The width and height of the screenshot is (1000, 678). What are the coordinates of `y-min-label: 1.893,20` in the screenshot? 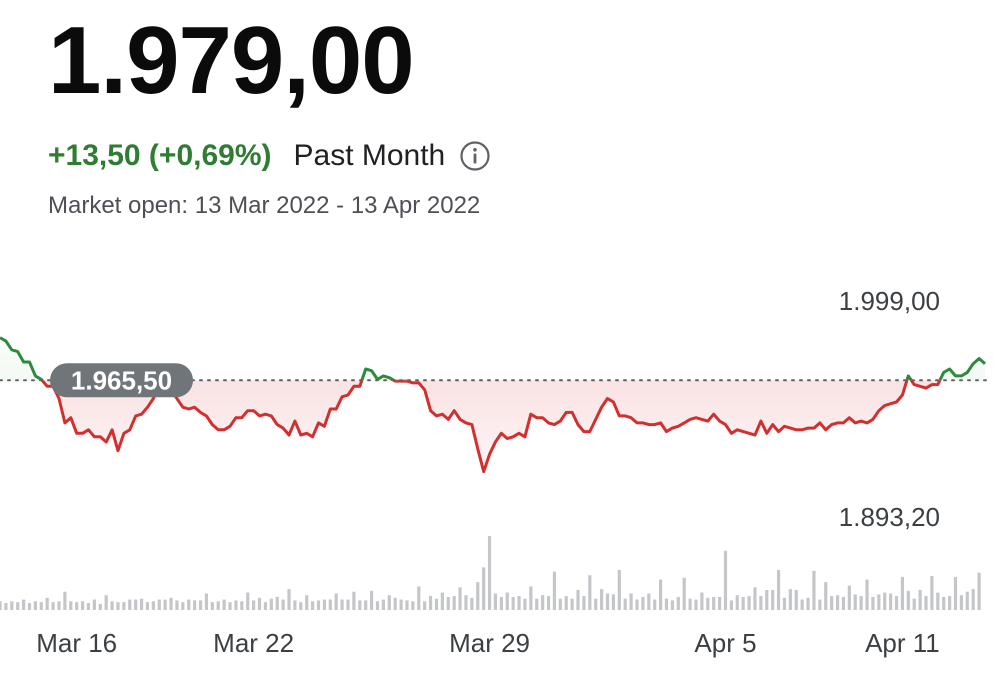 It's located at (889, 517).